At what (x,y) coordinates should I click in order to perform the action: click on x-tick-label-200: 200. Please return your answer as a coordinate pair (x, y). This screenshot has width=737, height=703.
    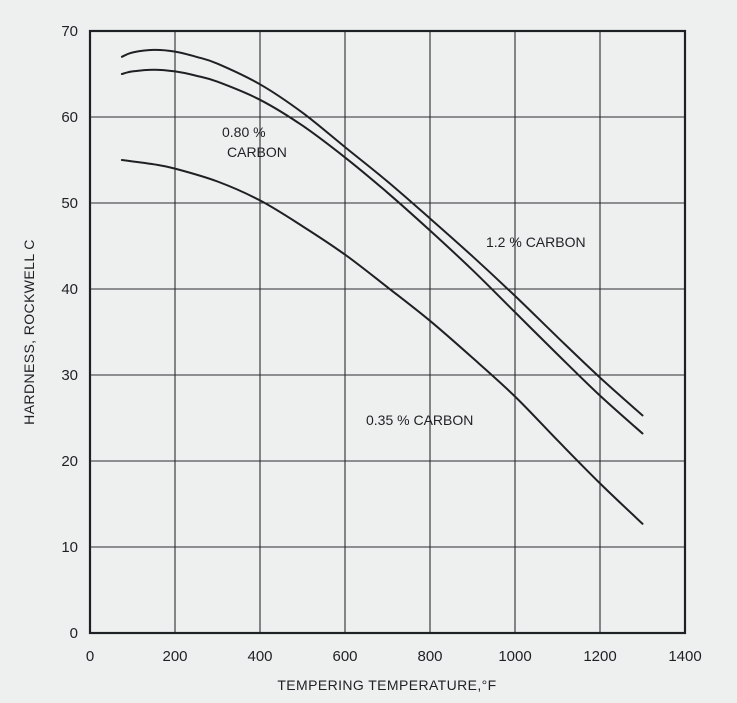
    Looking at the image, I should click on (174, 656).